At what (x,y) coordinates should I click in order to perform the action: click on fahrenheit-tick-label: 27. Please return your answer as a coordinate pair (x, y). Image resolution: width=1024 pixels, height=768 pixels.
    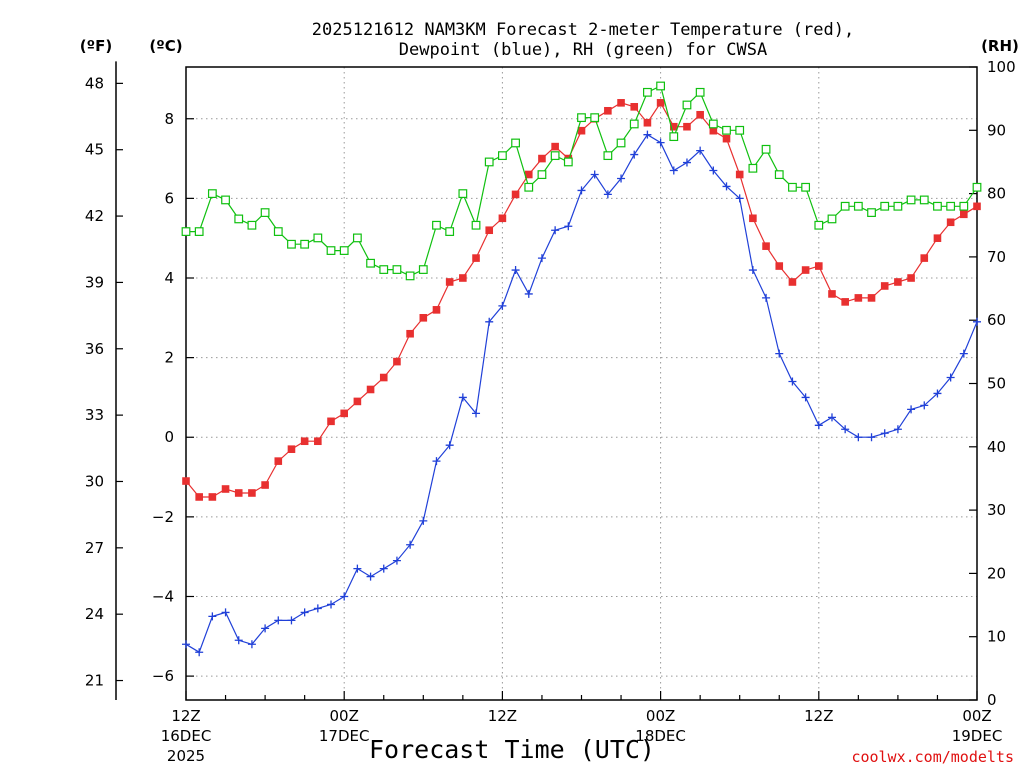
    Looking at the image, I should click on (94, 548).